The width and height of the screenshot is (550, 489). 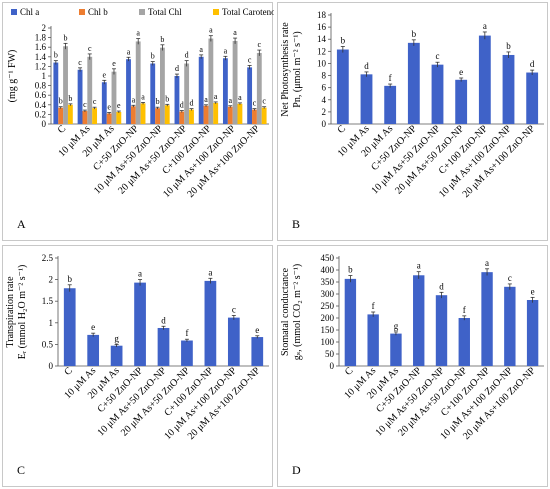 I want to click on significance-letter: g, so click(x=396, y=326).